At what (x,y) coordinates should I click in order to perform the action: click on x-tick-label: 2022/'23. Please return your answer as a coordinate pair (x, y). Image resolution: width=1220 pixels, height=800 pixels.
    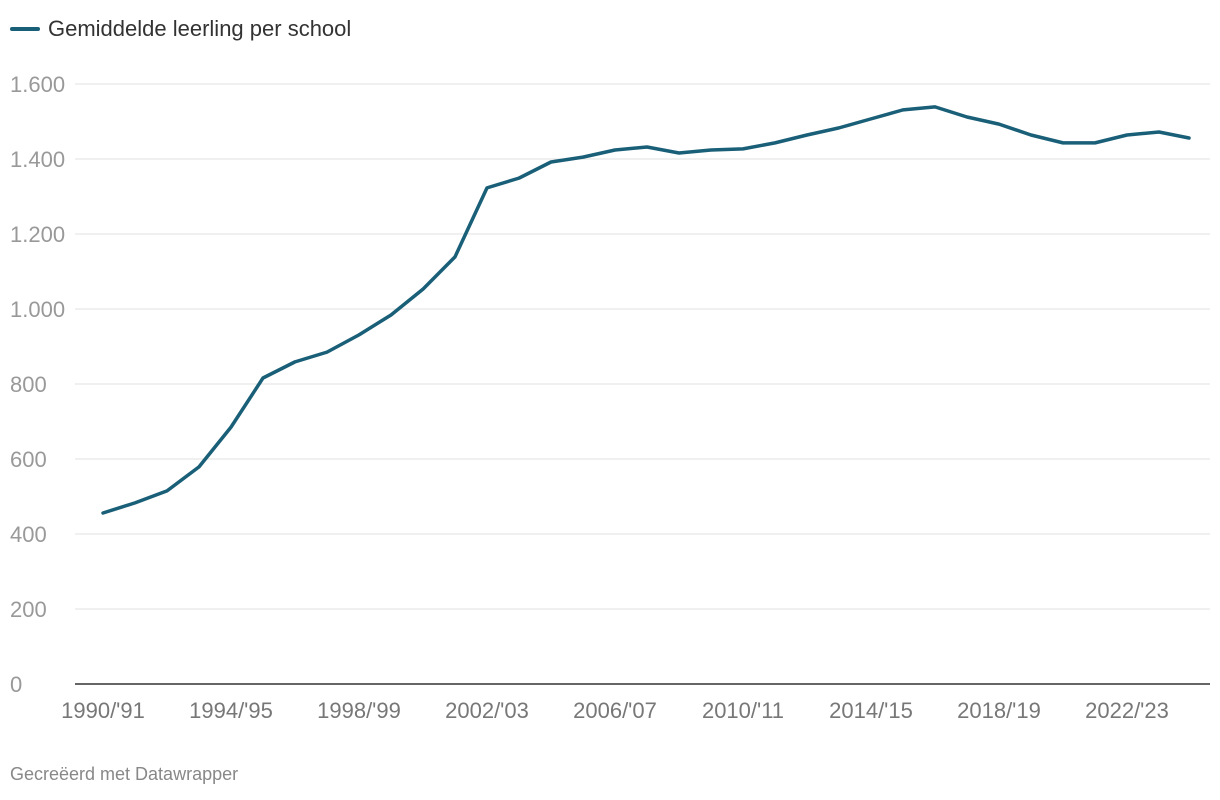
    Looking at the image, I should click on (1127, 710).